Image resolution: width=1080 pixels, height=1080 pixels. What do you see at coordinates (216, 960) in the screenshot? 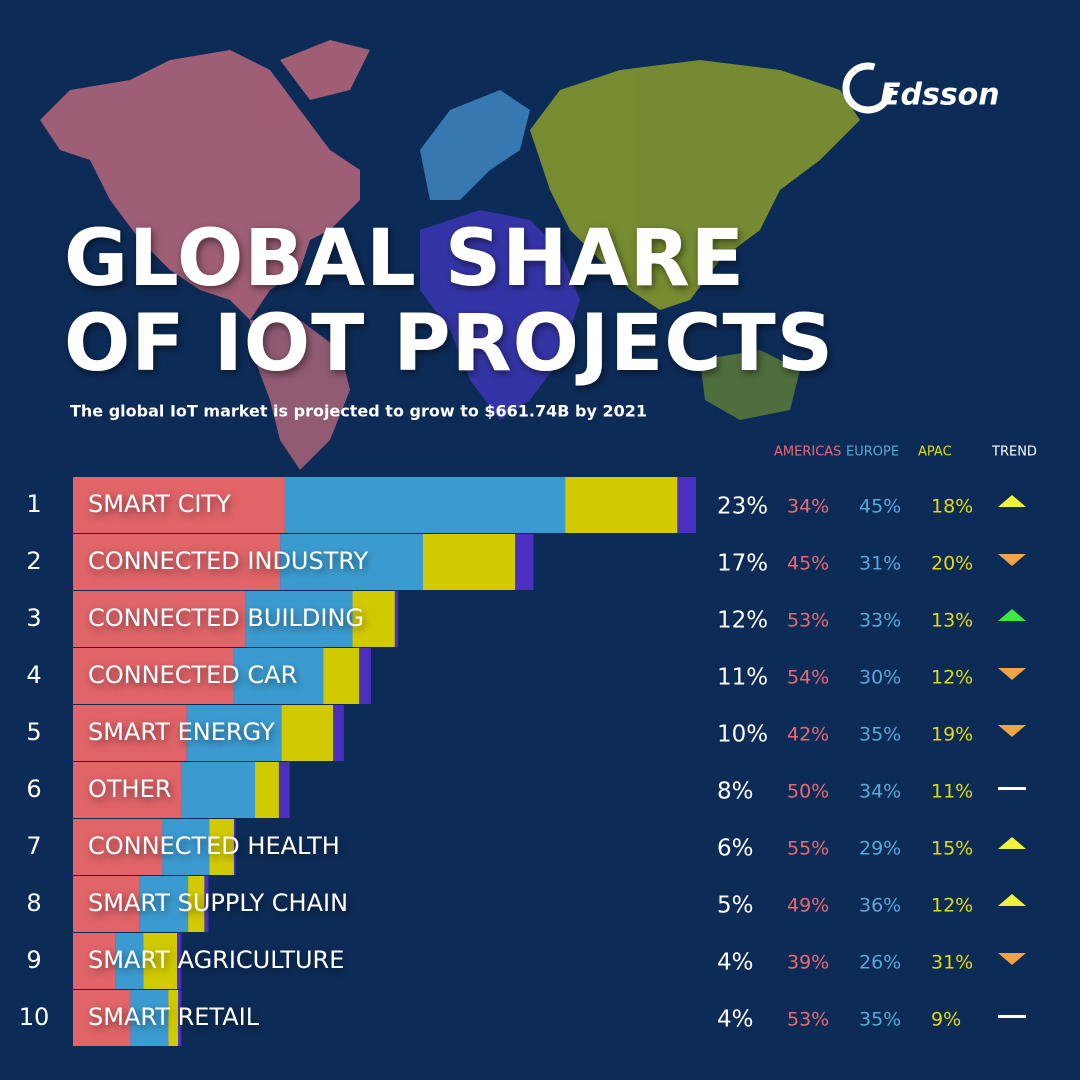
I see `category-label: SMART AGRICULTURE` at bounding box center [216, 960].